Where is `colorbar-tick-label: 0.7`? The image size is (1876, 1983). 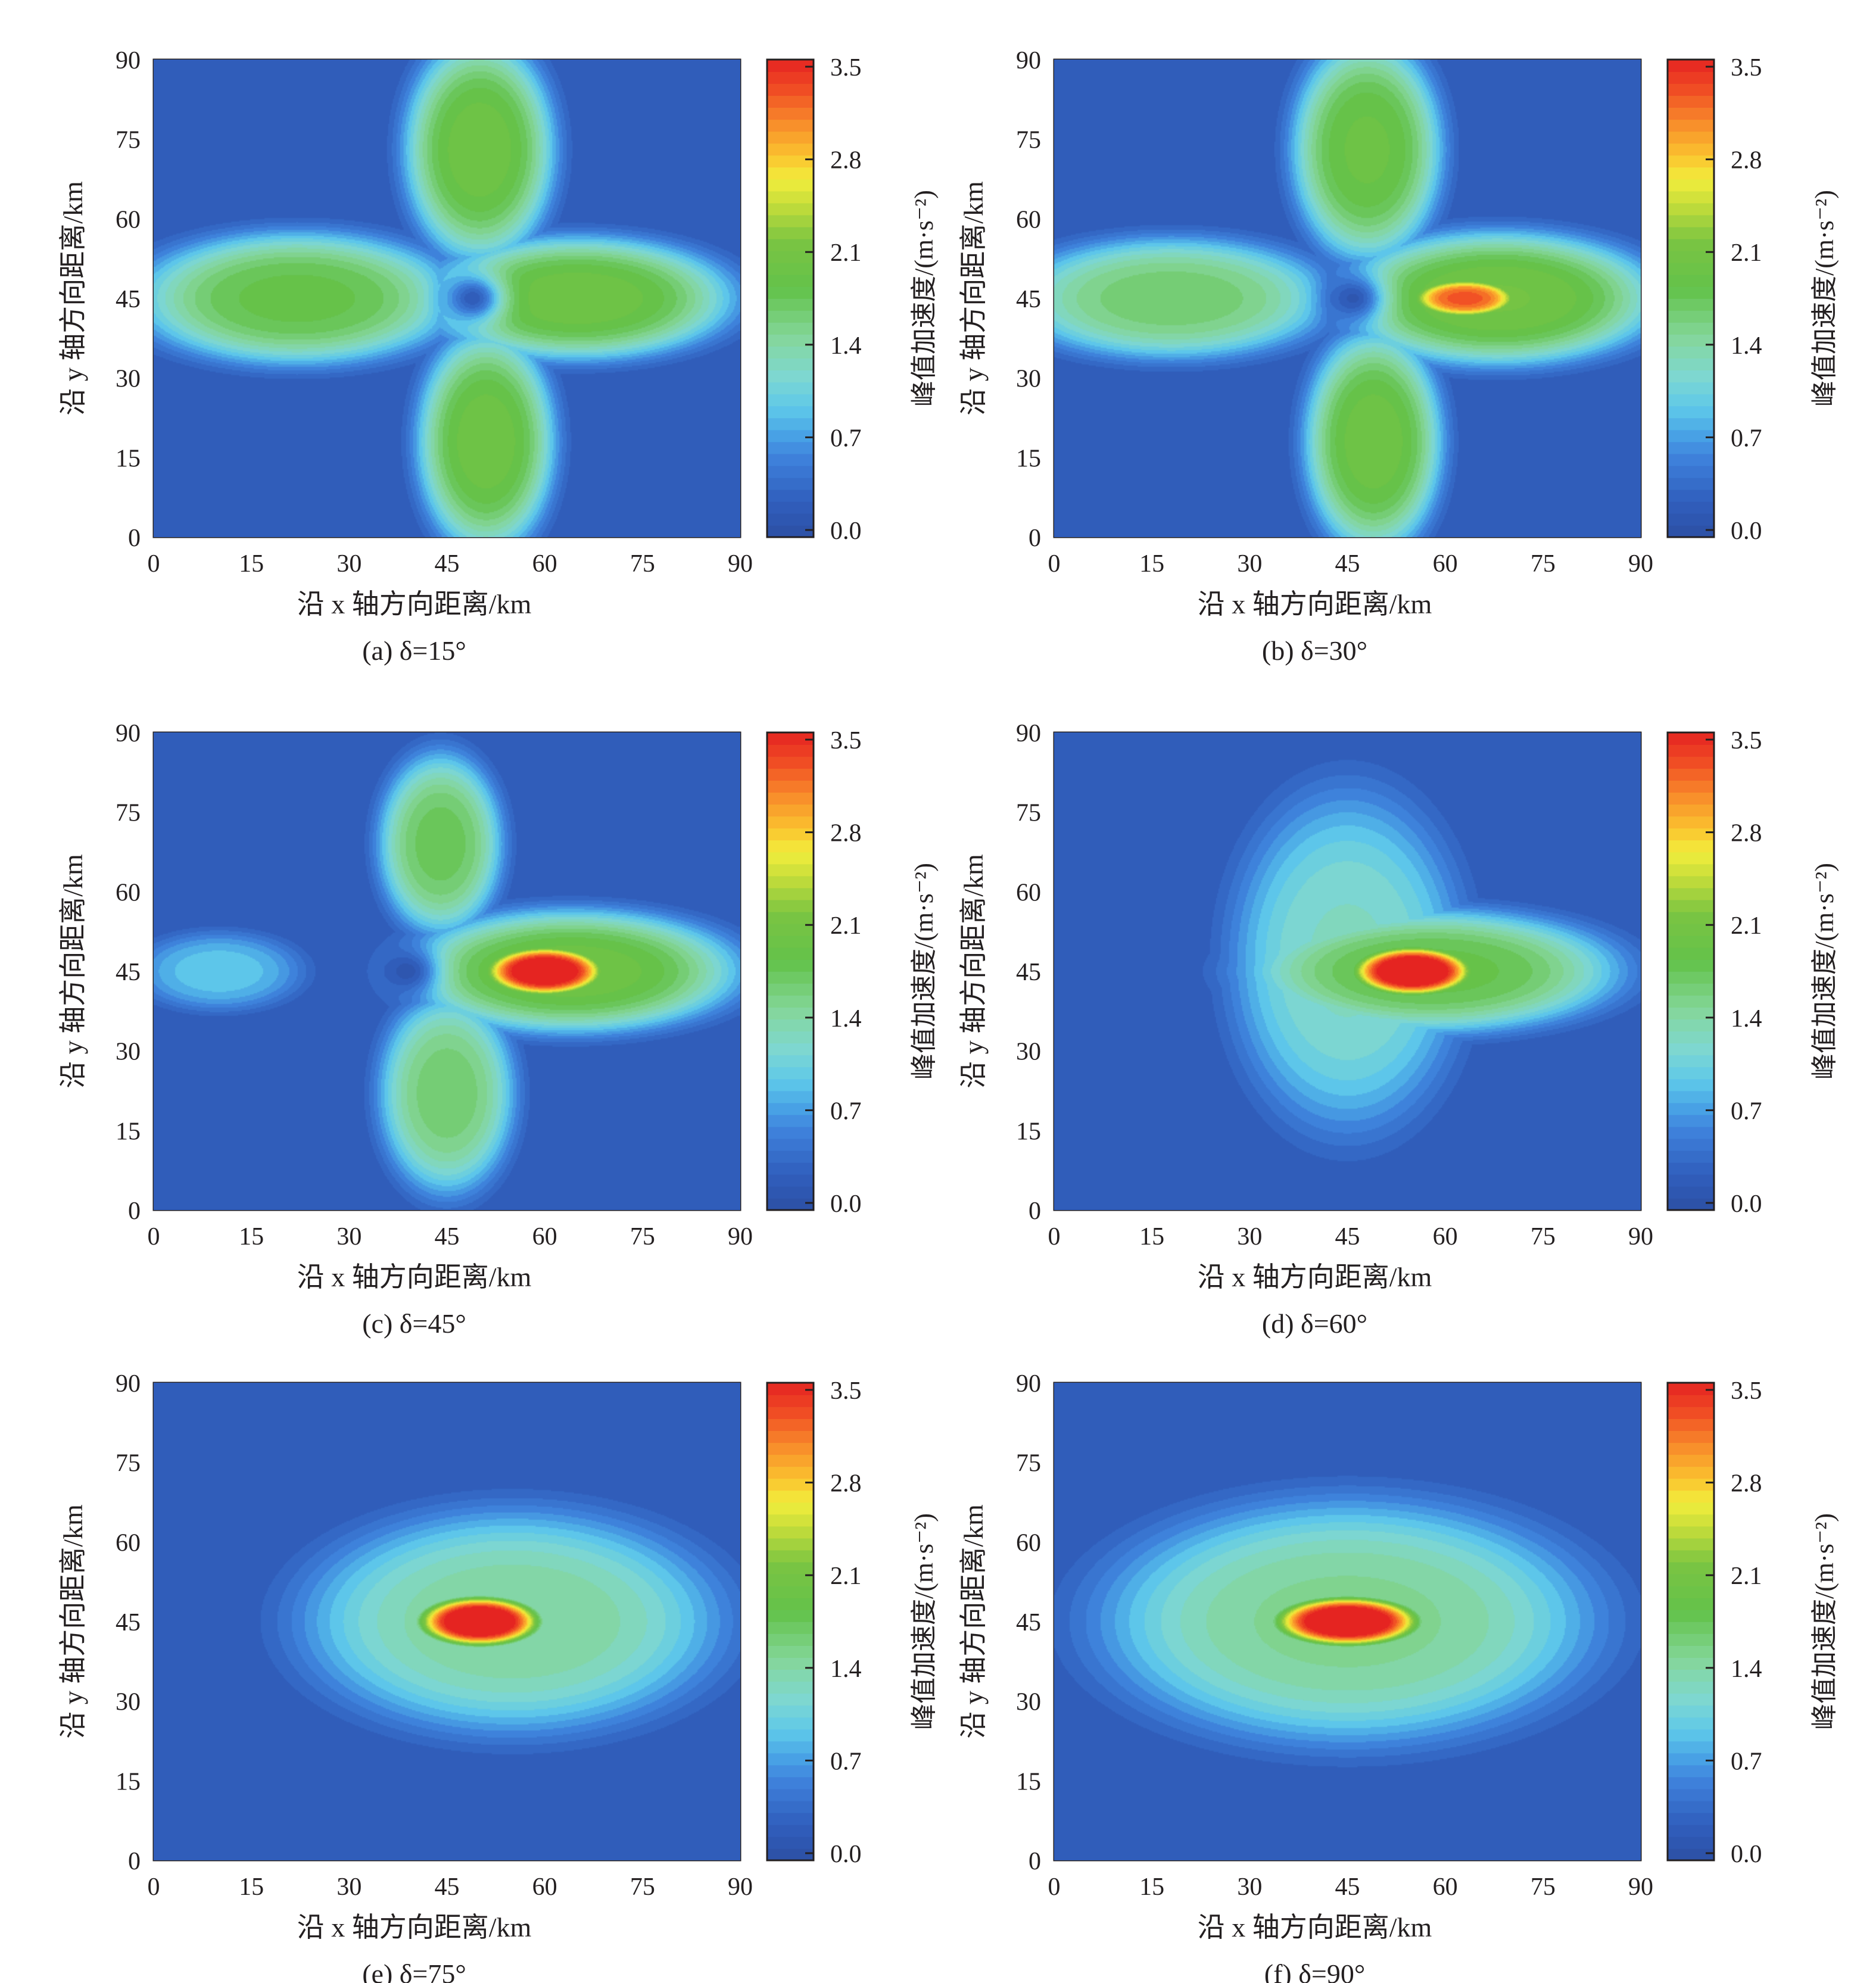
colorbar-tick-label: 0.7 is located at coordinates (846, 1111).